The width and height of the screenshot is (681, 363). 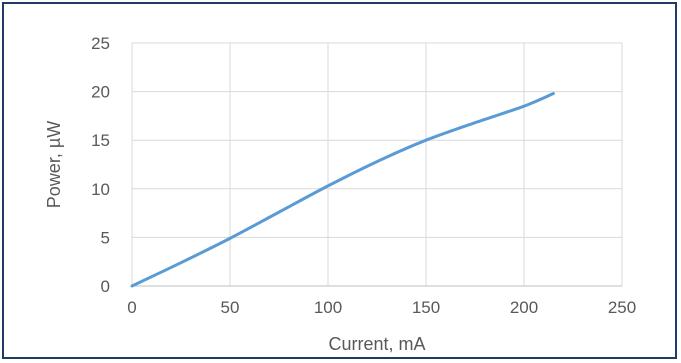 What do you see at coordinates (426, 307) in the screenshot?
I see `x-tick-label: 150` at bounding box center [426, 307].